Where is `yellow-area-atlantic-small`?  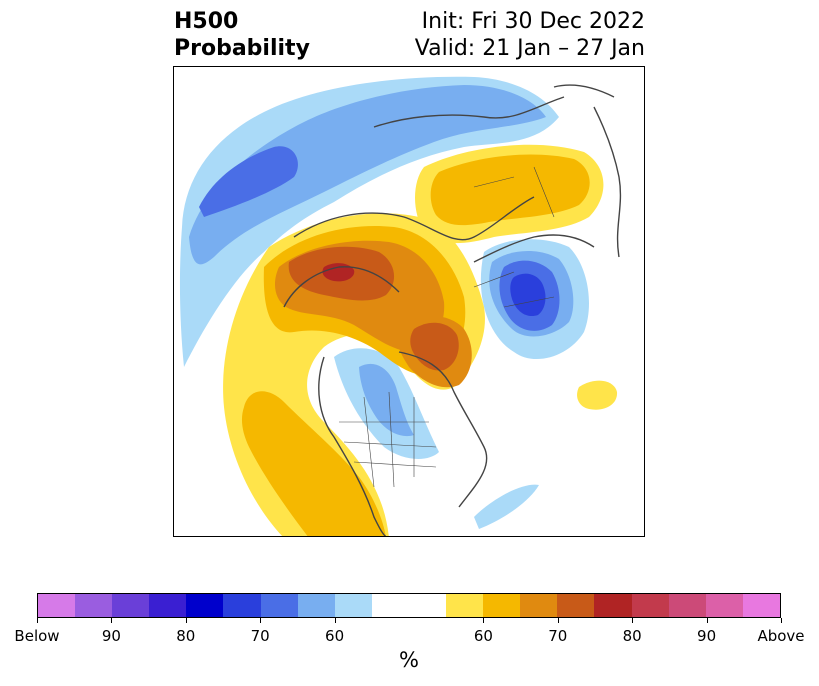 yellow-area-atlantic-small is located at coordinates (597, 395).